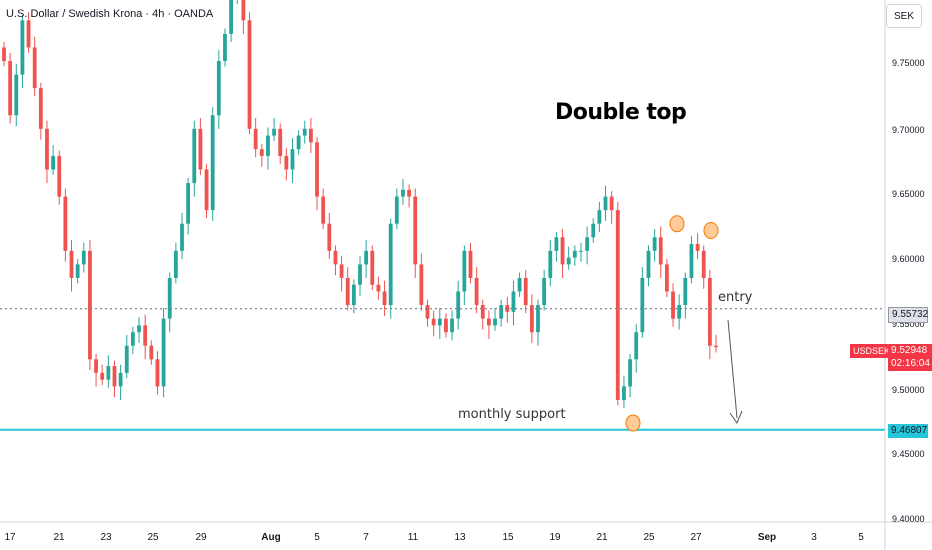 Image resolution: width=932 pixels, height=550 pixels. What do you see at coordinates (735, 372) in the screenshot?
I see `down-arrow` at bounding box center [735, 372].